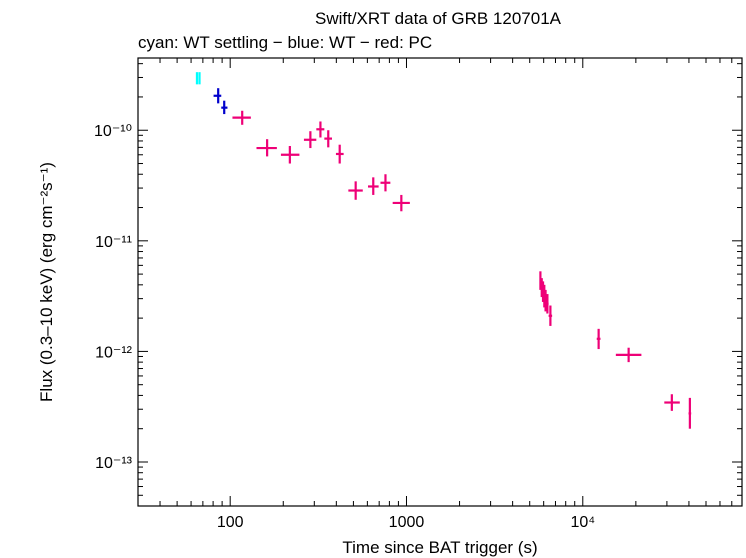 This screenshot has height=558, width=746. I want to click on x-tick-label: 100, so click(230, 522).